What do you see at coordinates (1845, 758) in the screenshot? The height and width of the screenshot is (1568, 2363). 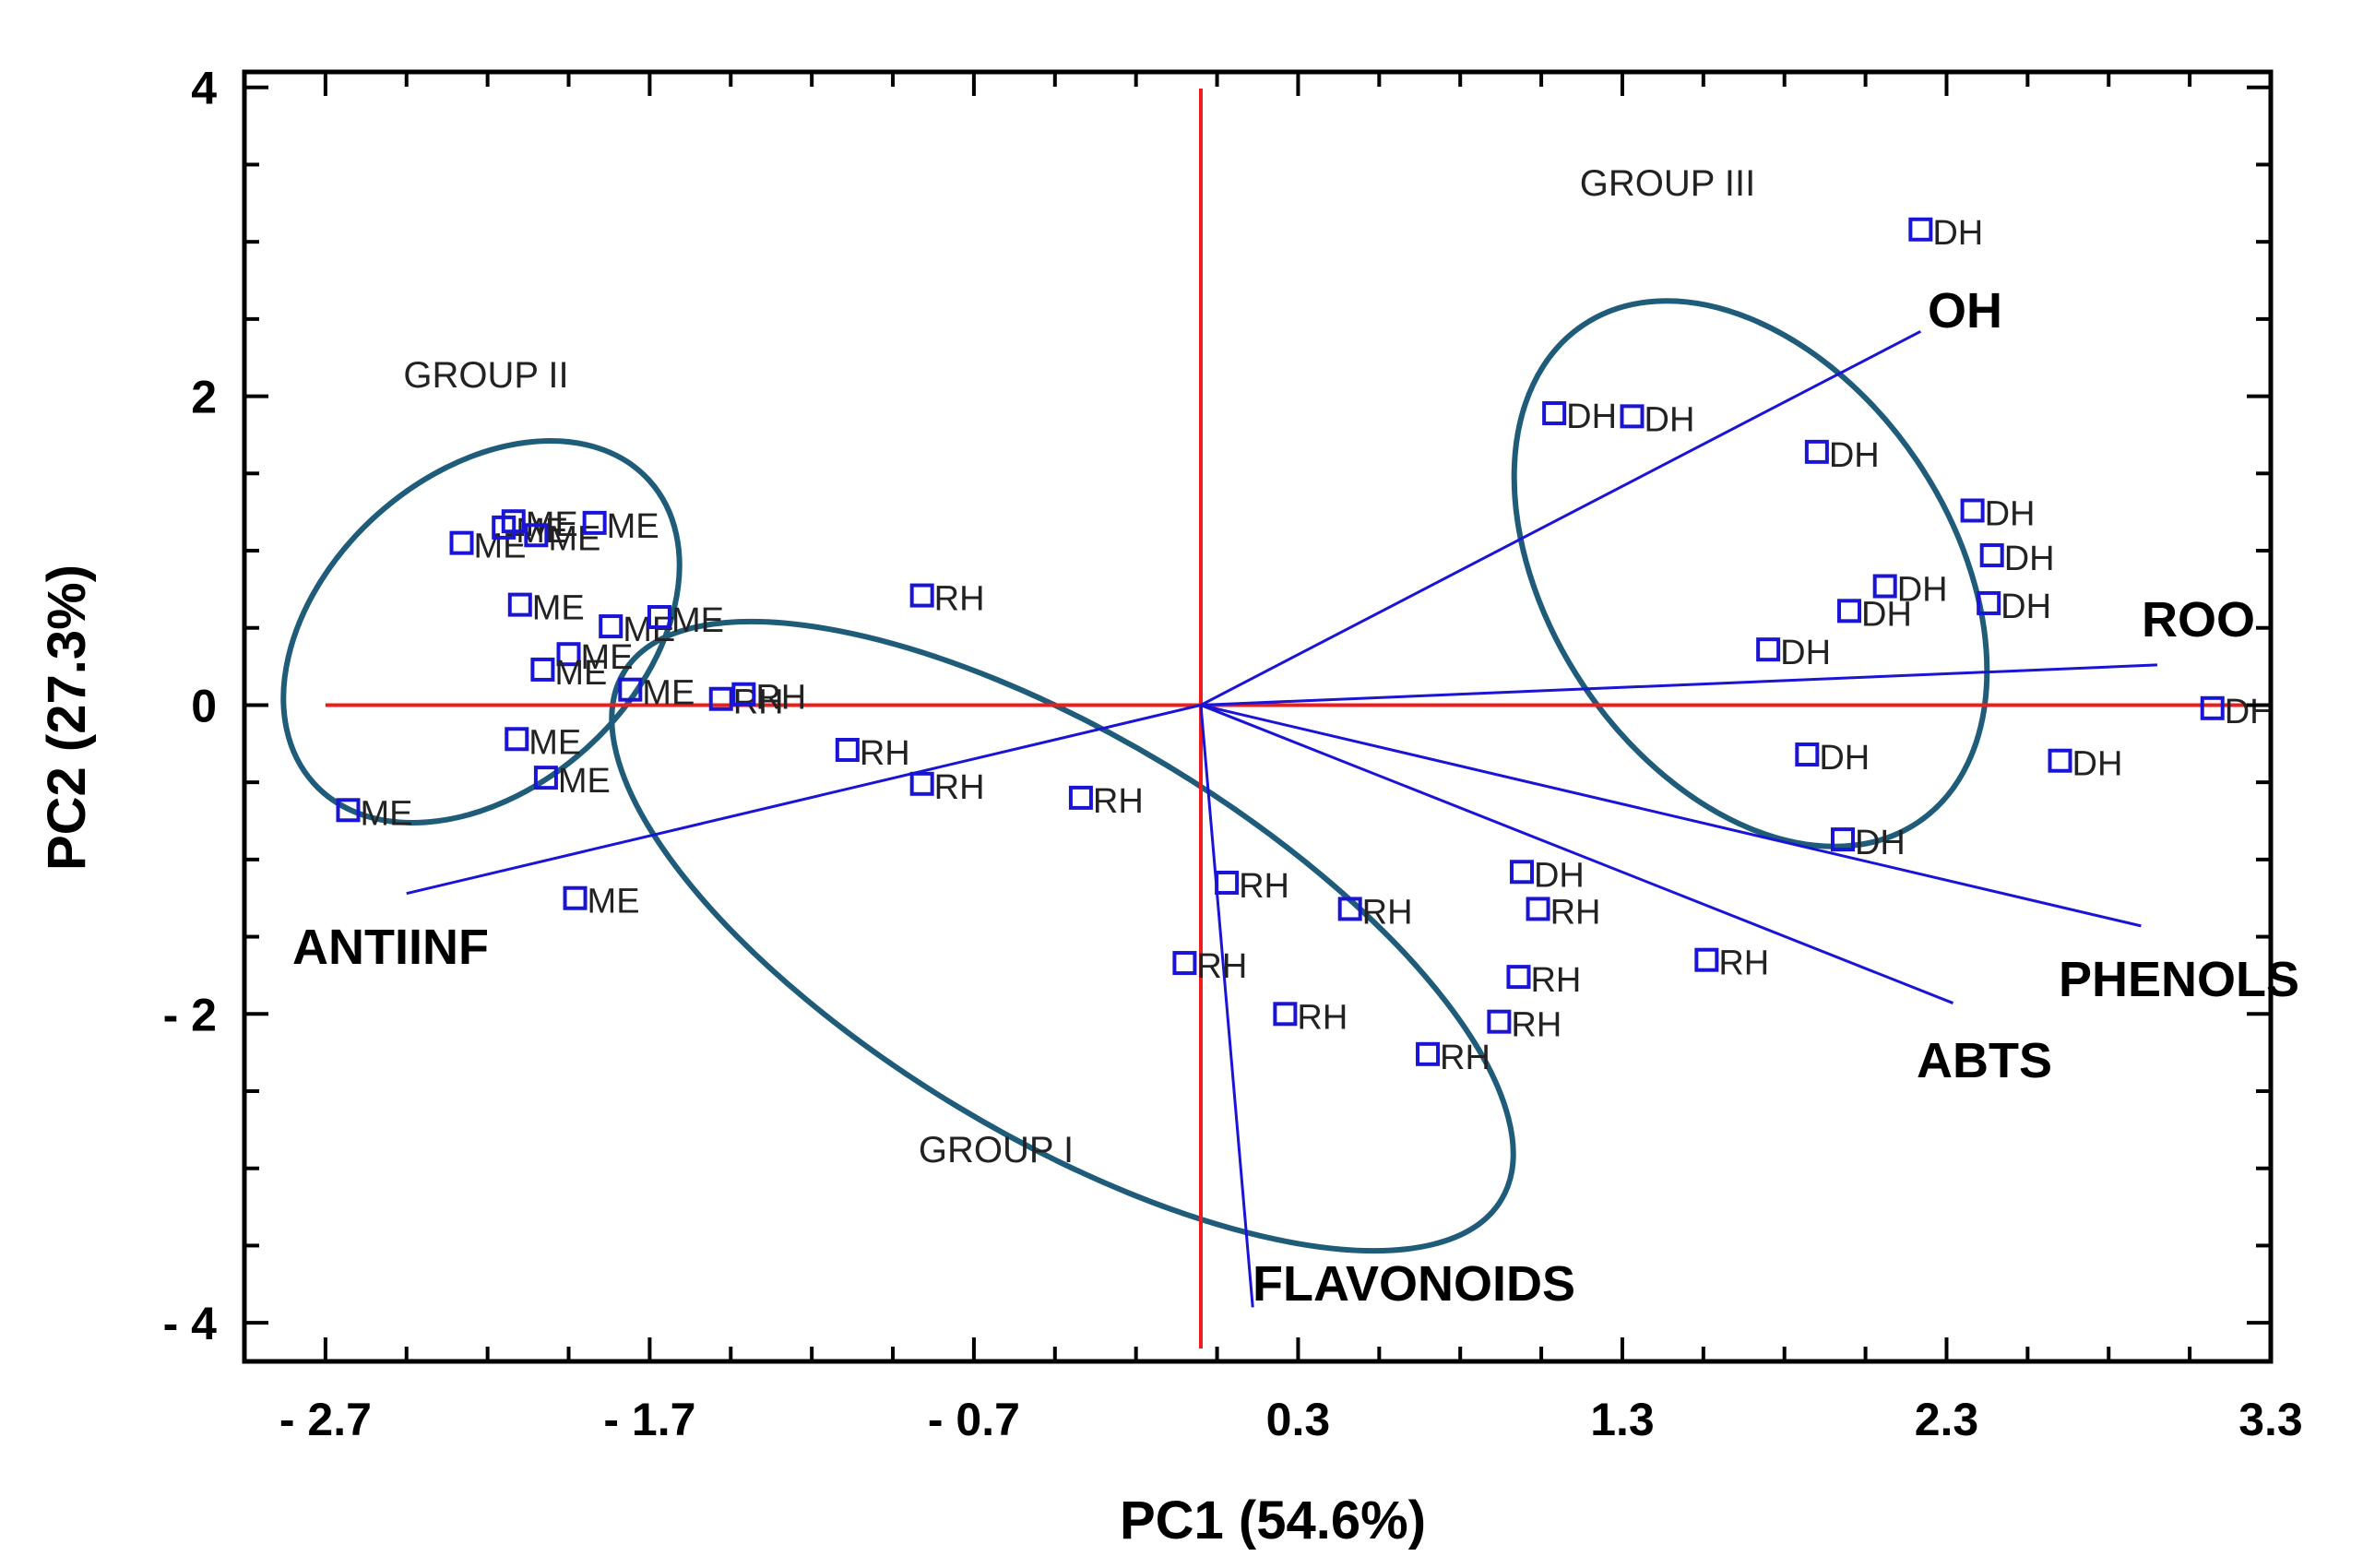 I see `point-label-dh-11: DH` at bounding box center [1845, 758].